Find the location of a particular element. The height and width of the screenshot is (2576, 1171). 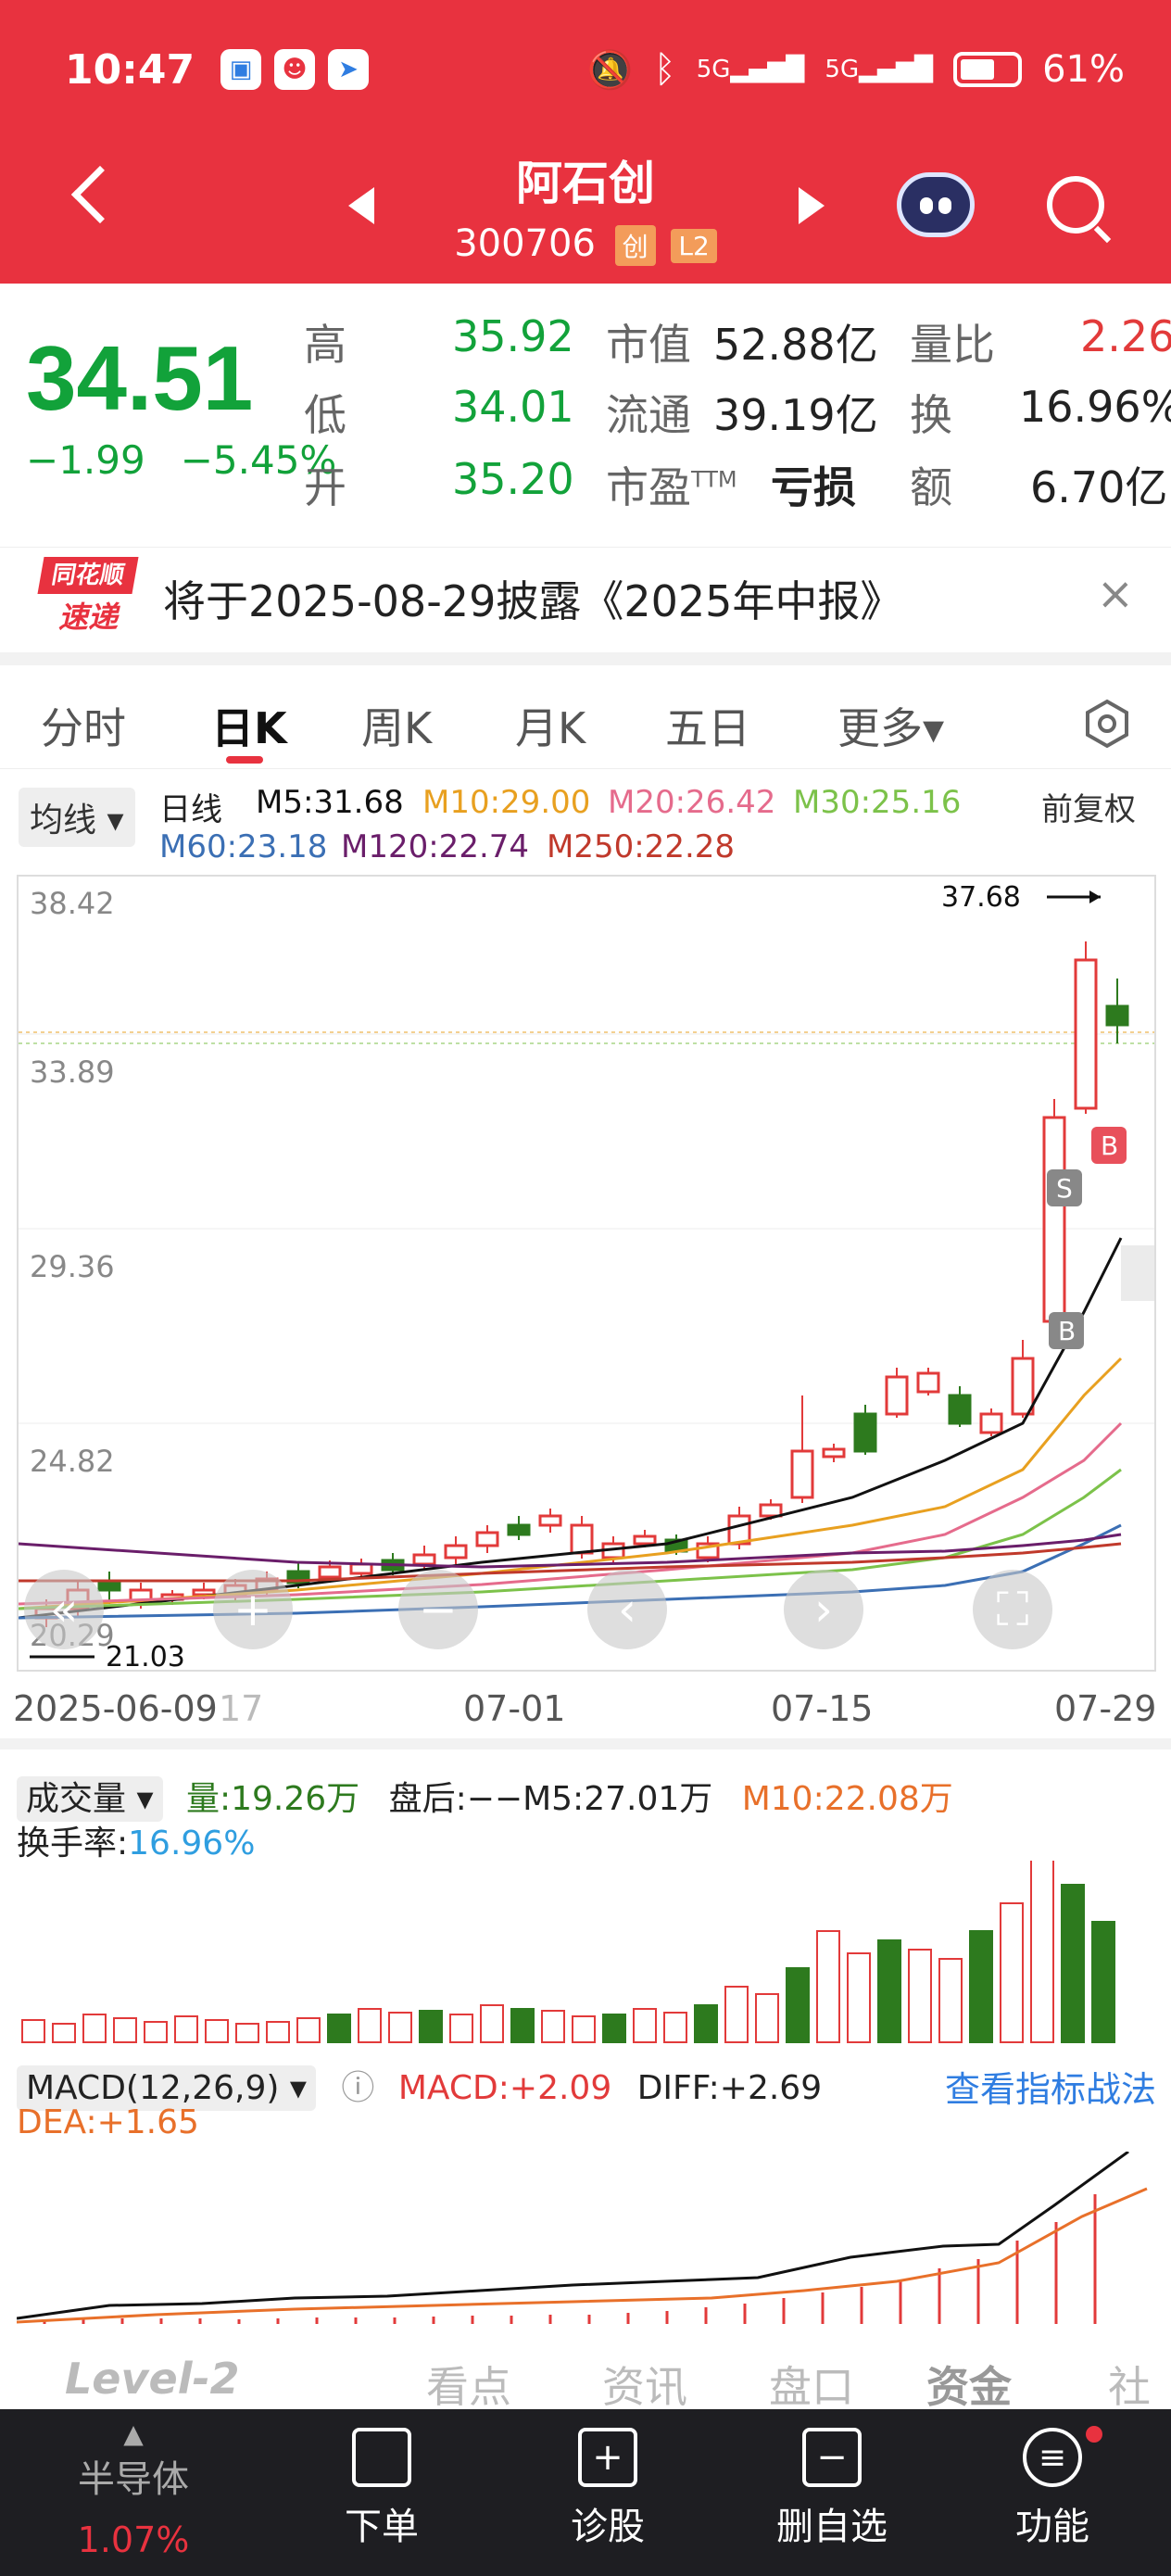

function-button: ≡ 功能 is located at coordinates (1053, 2488).